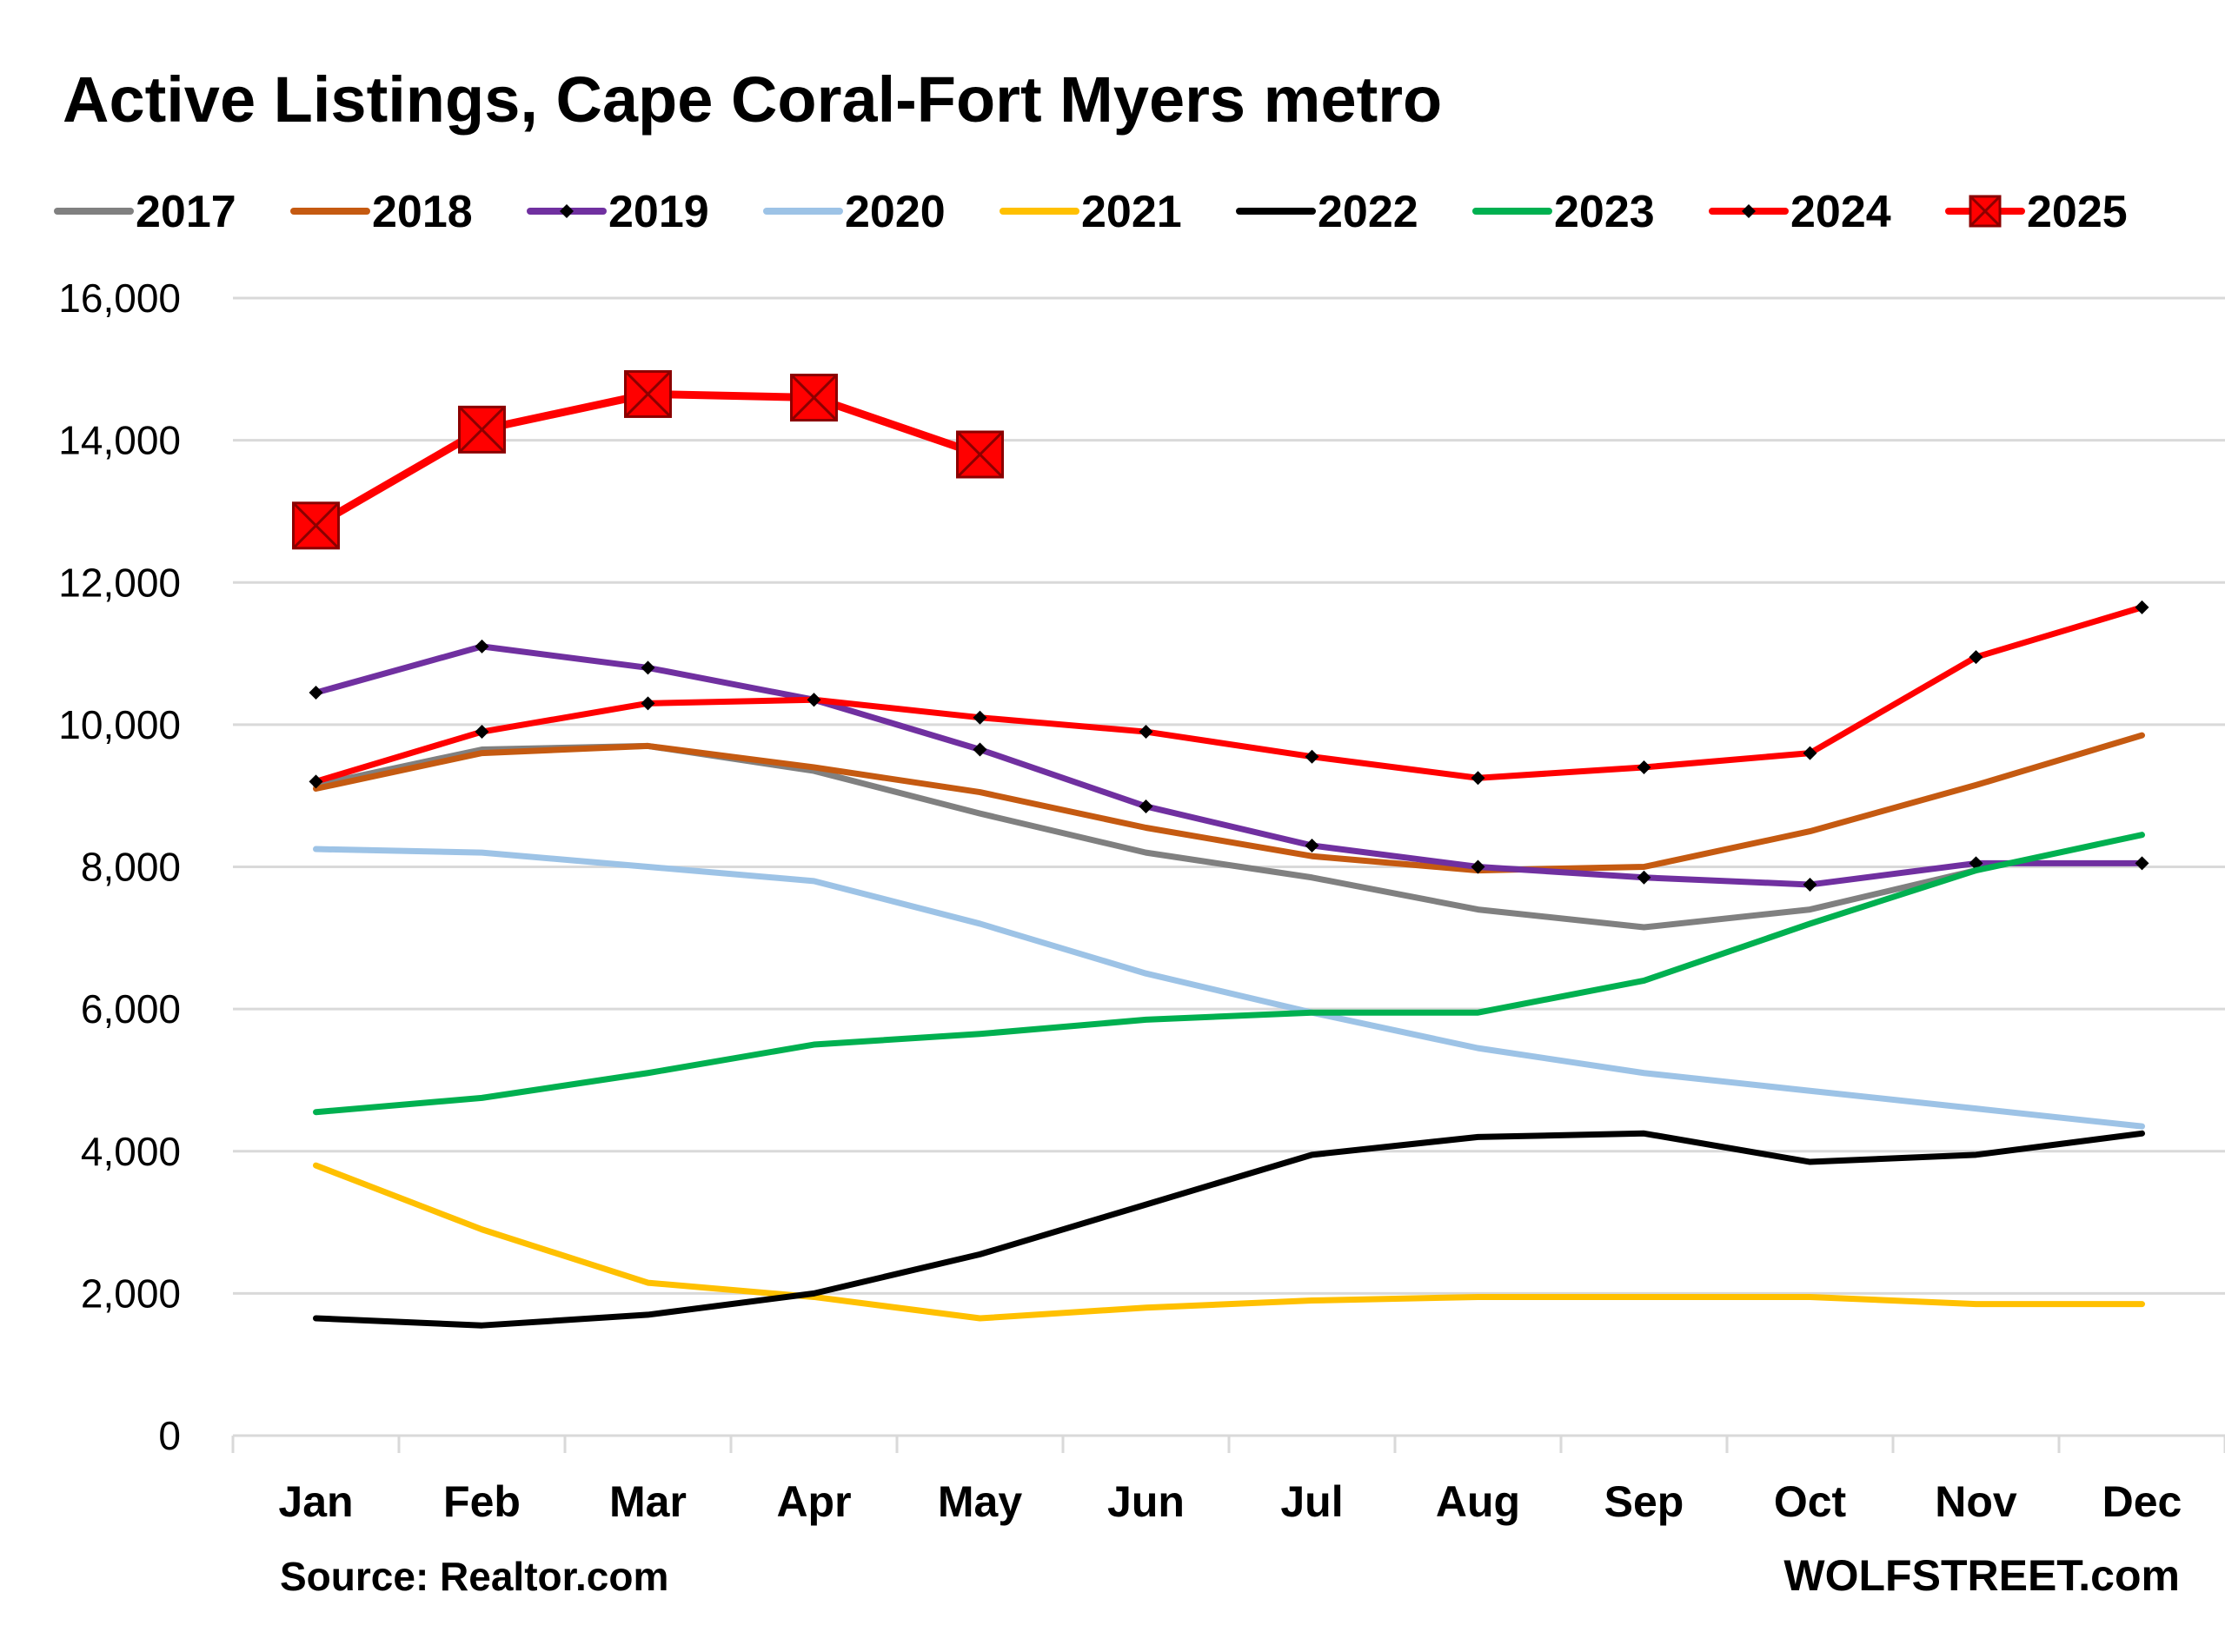  What do you see at coordinates (2142, 607) in the screenshot?
I see `point-2024-dec` at bounding box center [2142, 607].